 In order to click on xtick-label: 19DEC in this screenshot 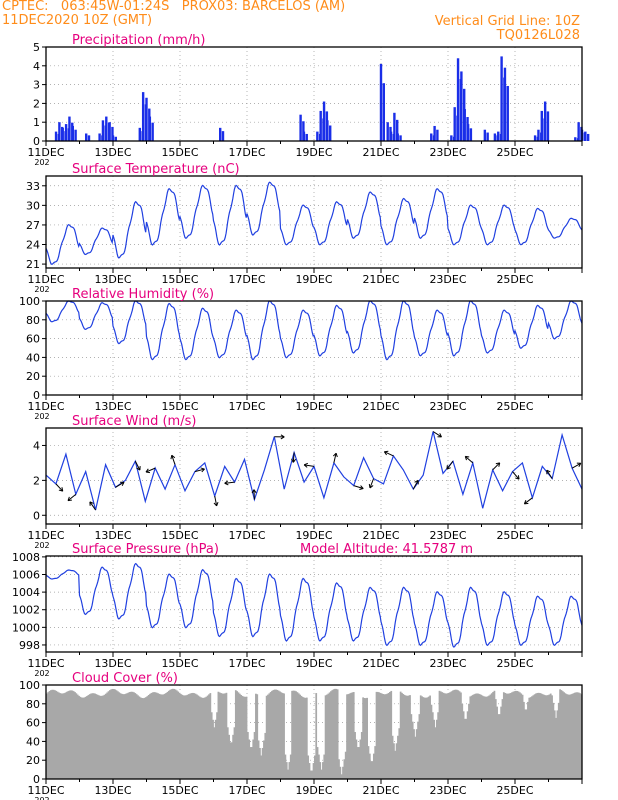, I will do `click(313, 790)`.